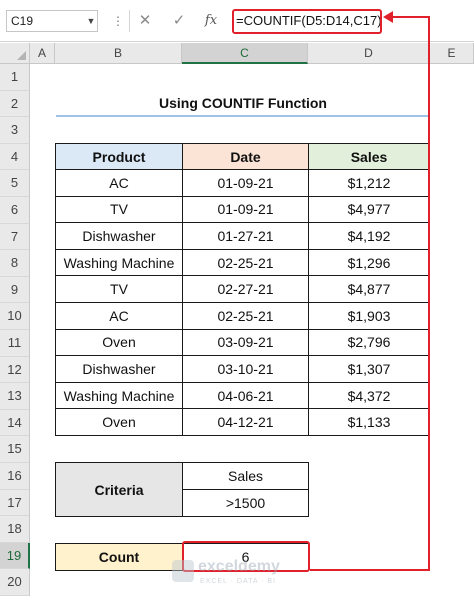 The image size is (474, 600). Describe the element at coordinates (247, 576) in the screenshot. I see `watermark-logo: exceldemy EXCEL · DATA · BI` at that location.